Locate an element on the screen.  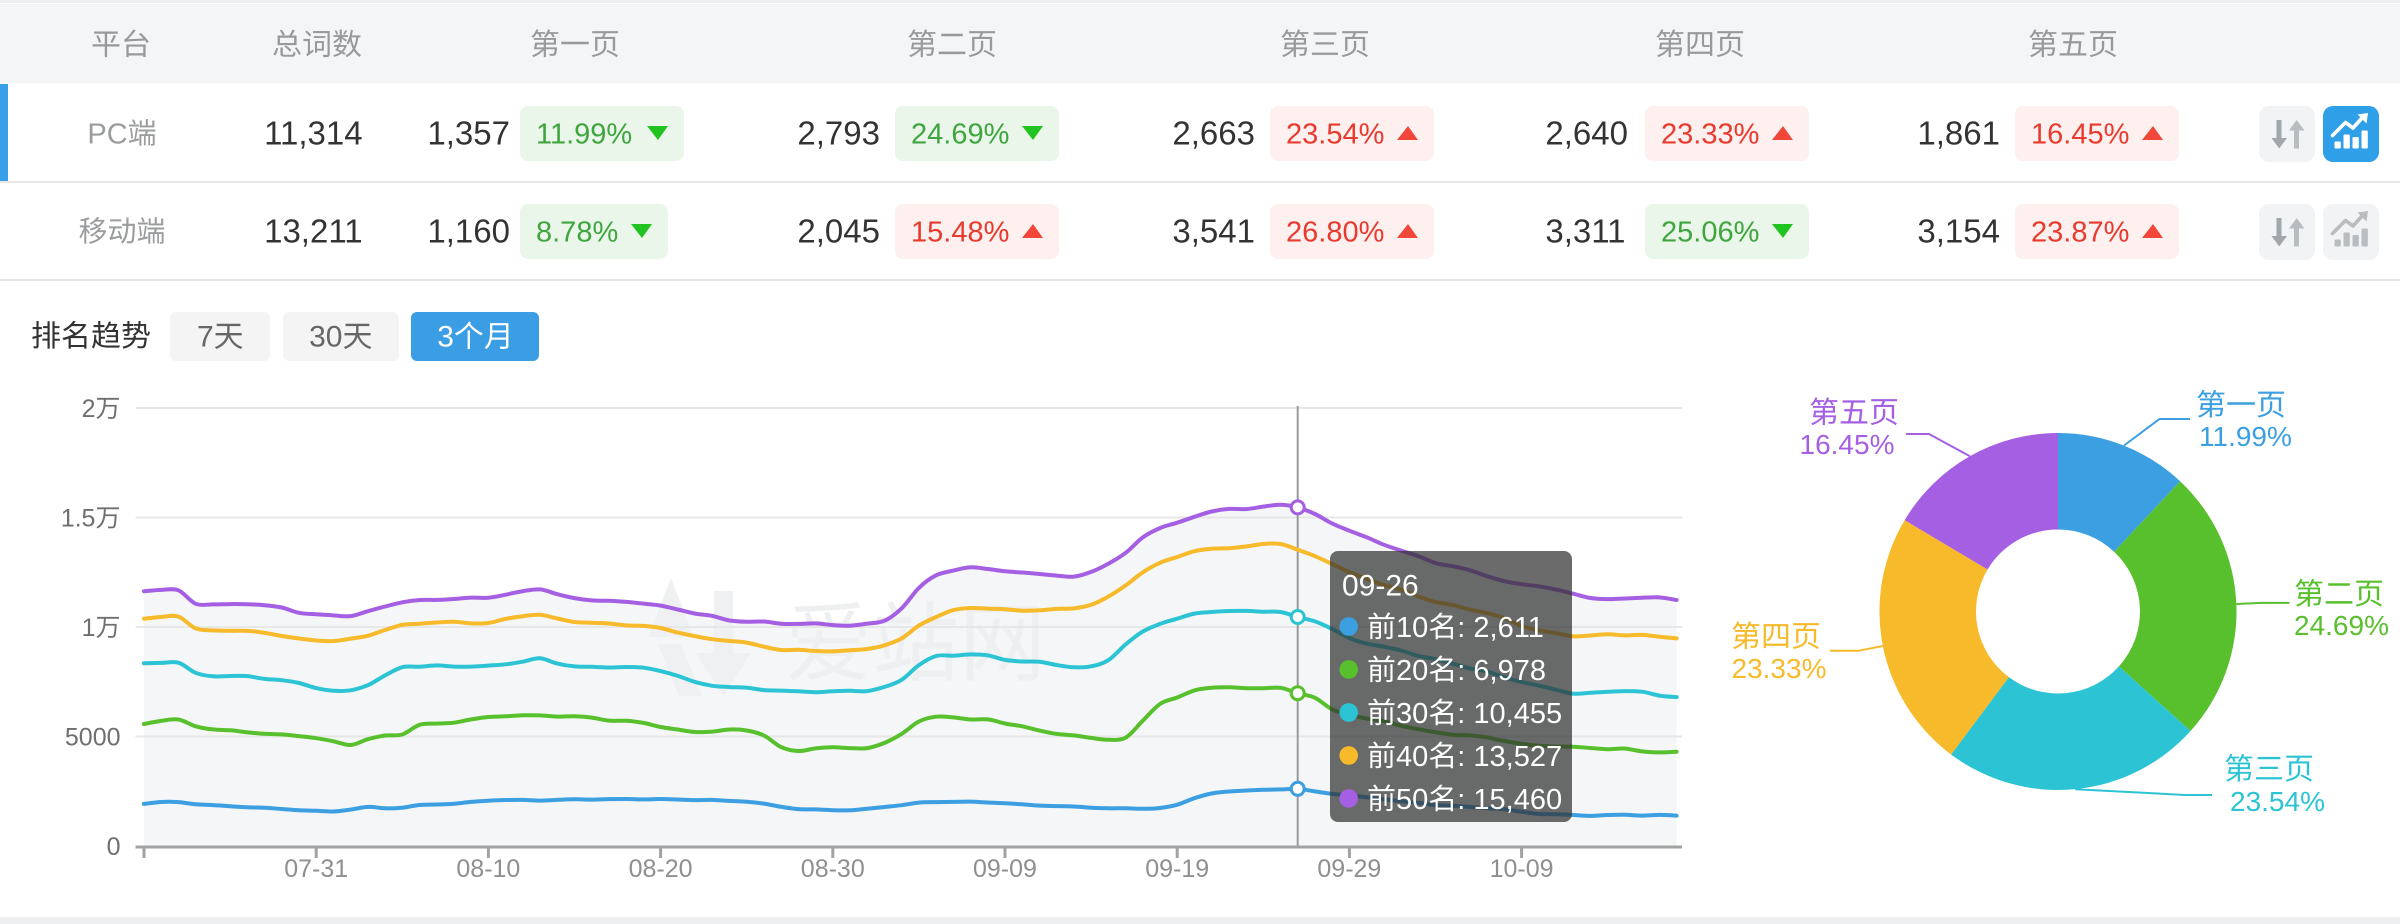
svg-text: 08-20 is located at coordinates (661, 869).